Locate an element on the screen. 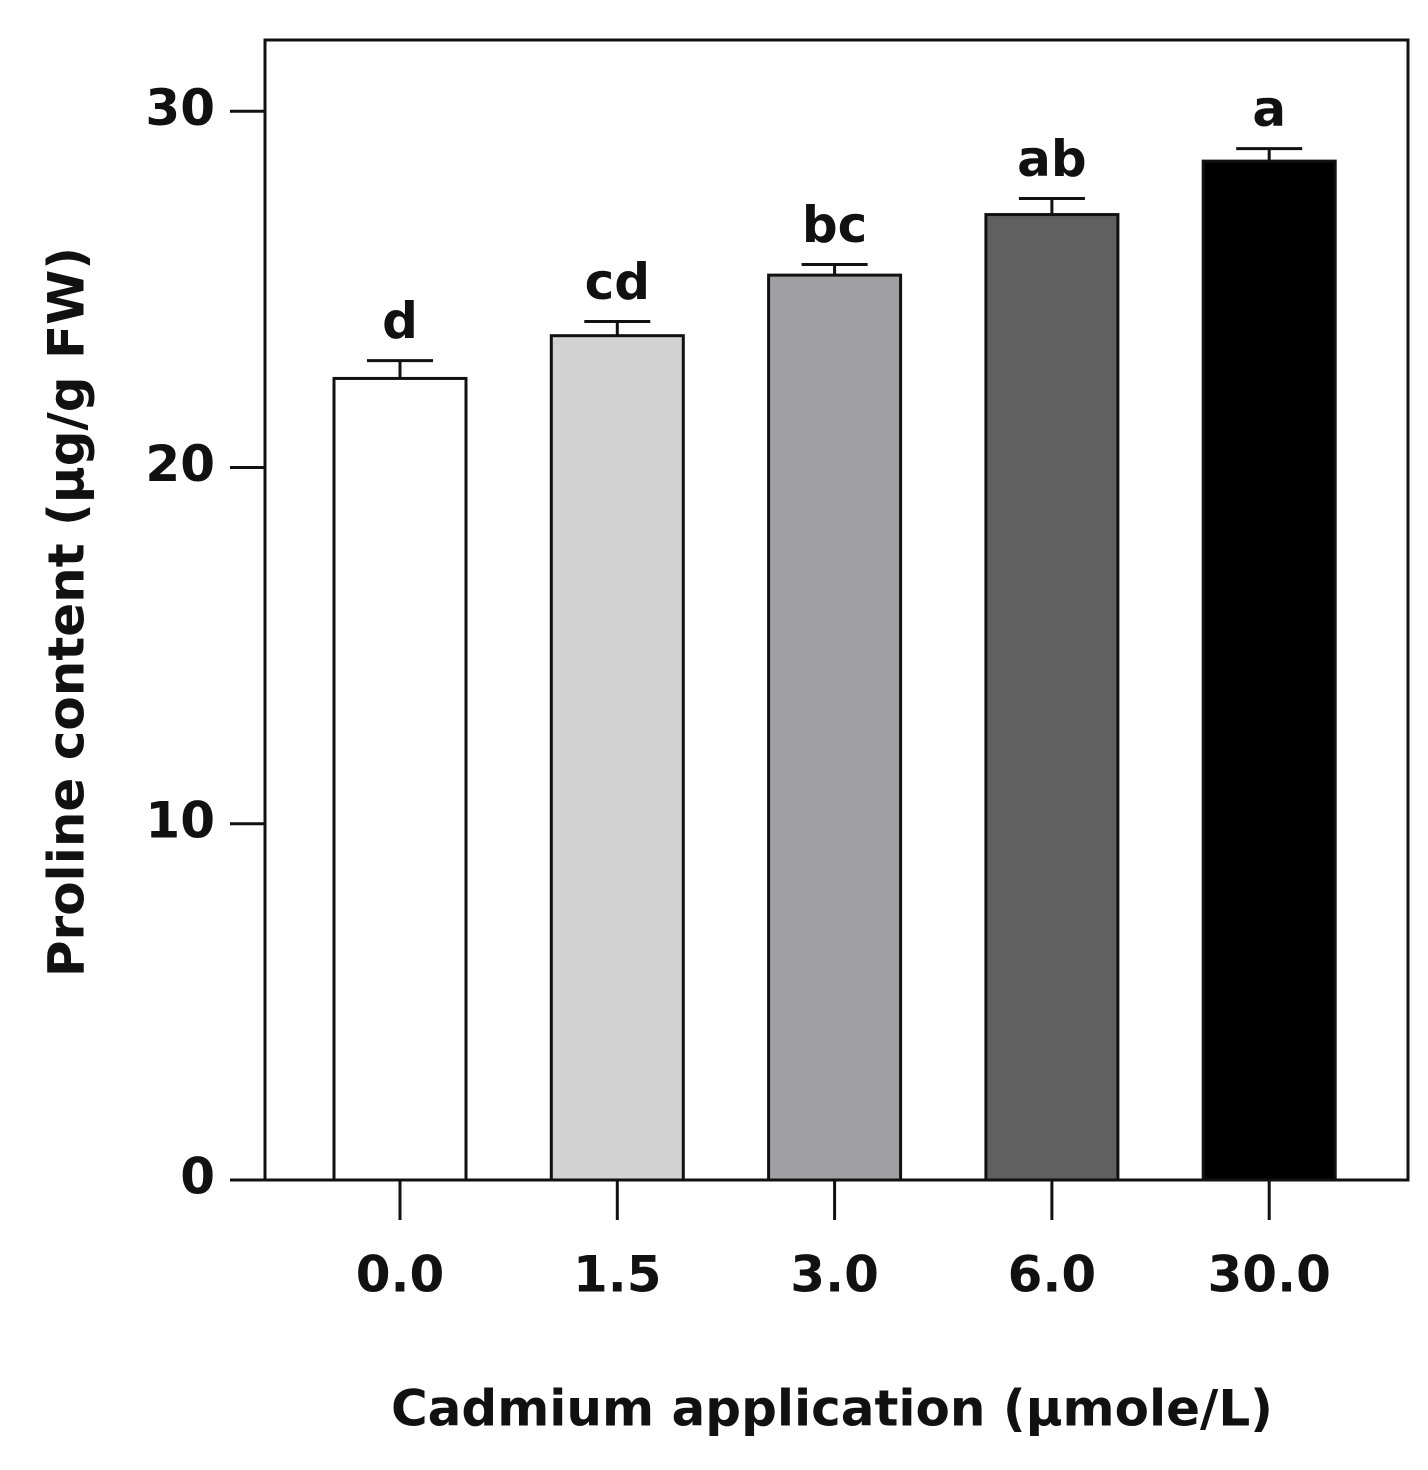 The image size is (1428, 1470). significance-letter: a is located at coordinates (1269, 109).